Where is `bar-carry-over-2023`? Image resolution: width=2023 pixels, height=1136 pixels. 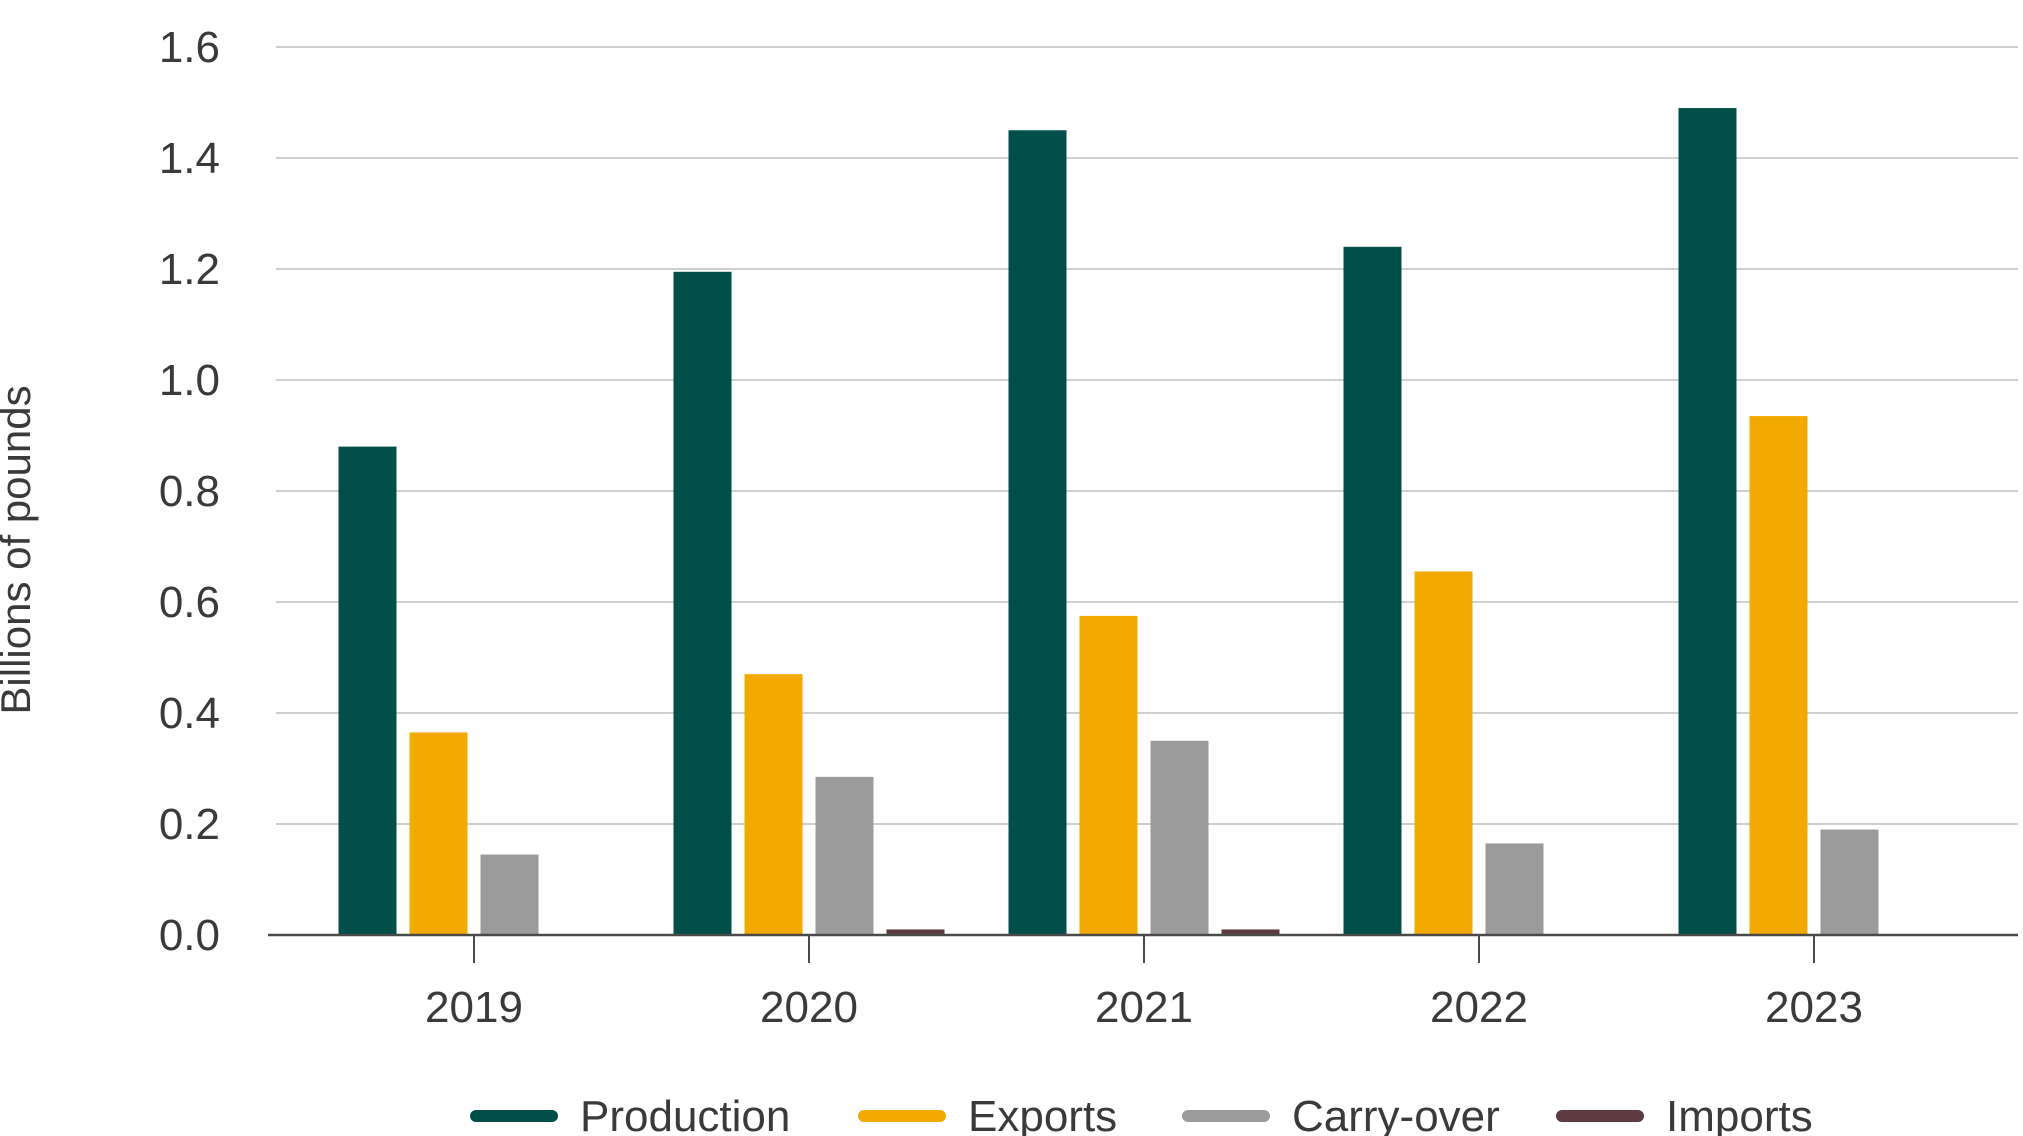
bar-carry-over-2023 is located at coordinates (1849, 882).